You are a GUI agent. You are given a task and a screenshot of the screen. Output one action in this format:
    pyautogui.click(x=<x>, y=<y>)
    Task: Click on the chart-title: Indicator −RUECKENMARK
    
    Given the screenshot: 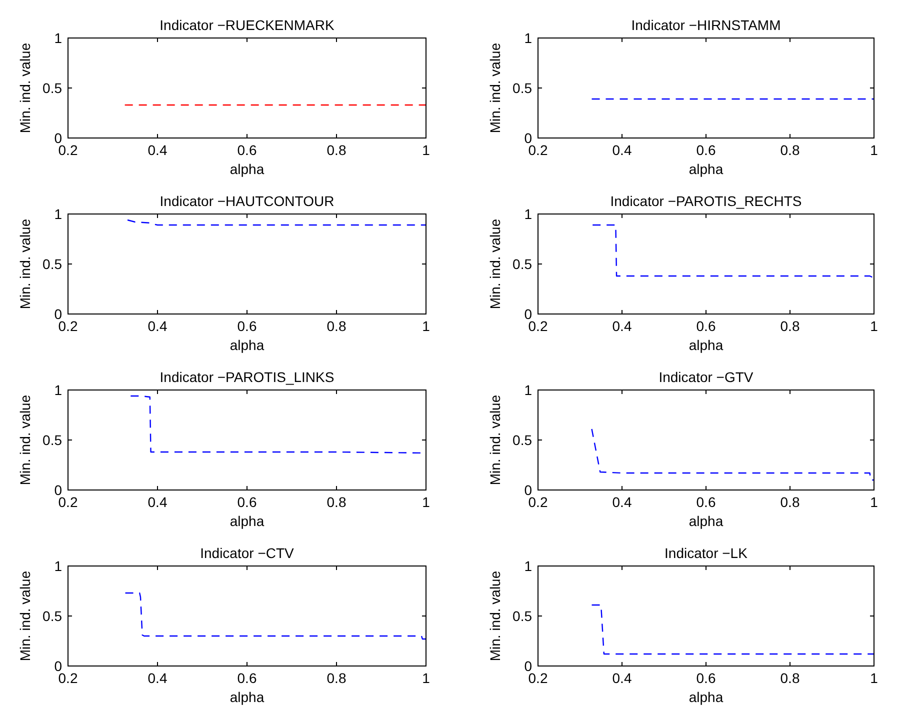 What is the action you would take?
    pyautogui.click(x=247, y=25)
    